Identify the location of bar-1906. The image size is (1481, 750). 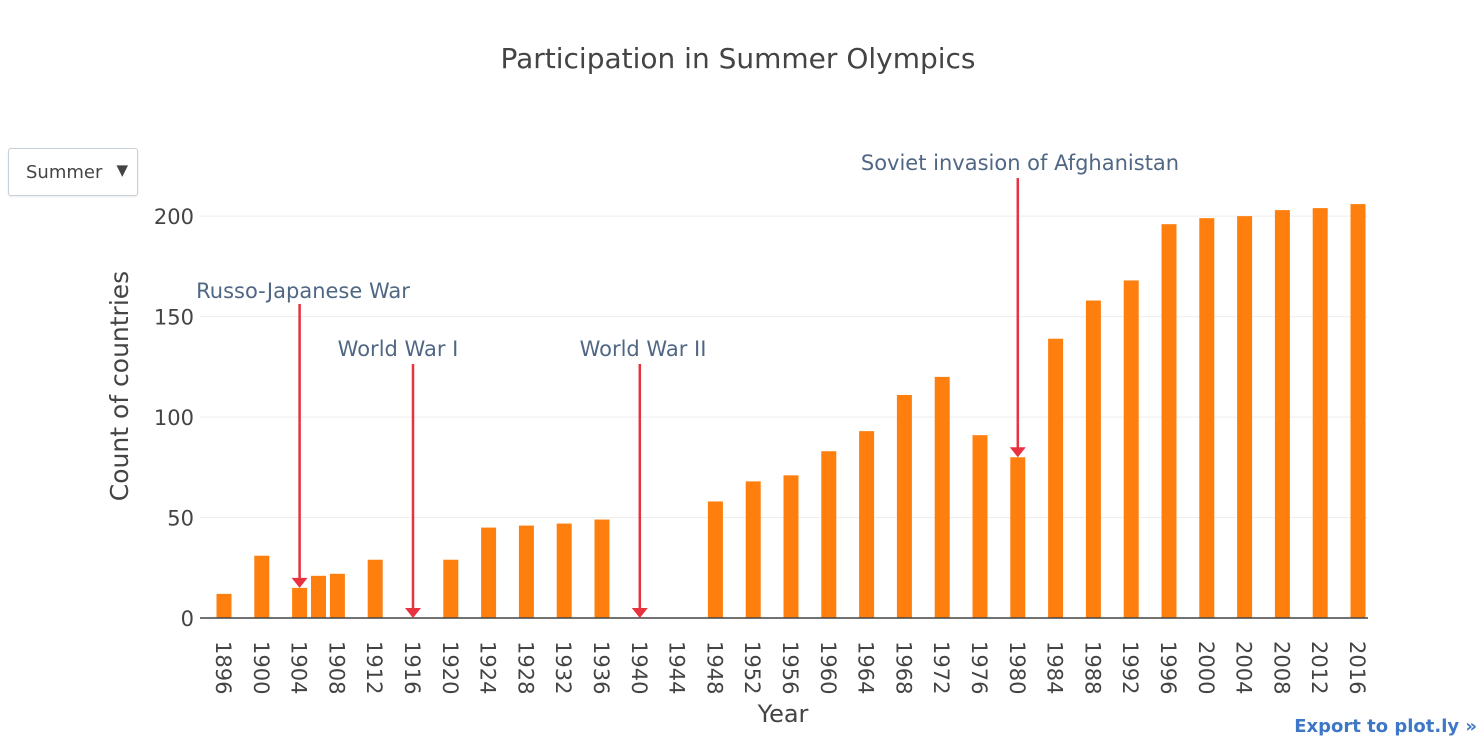
(318, 596).